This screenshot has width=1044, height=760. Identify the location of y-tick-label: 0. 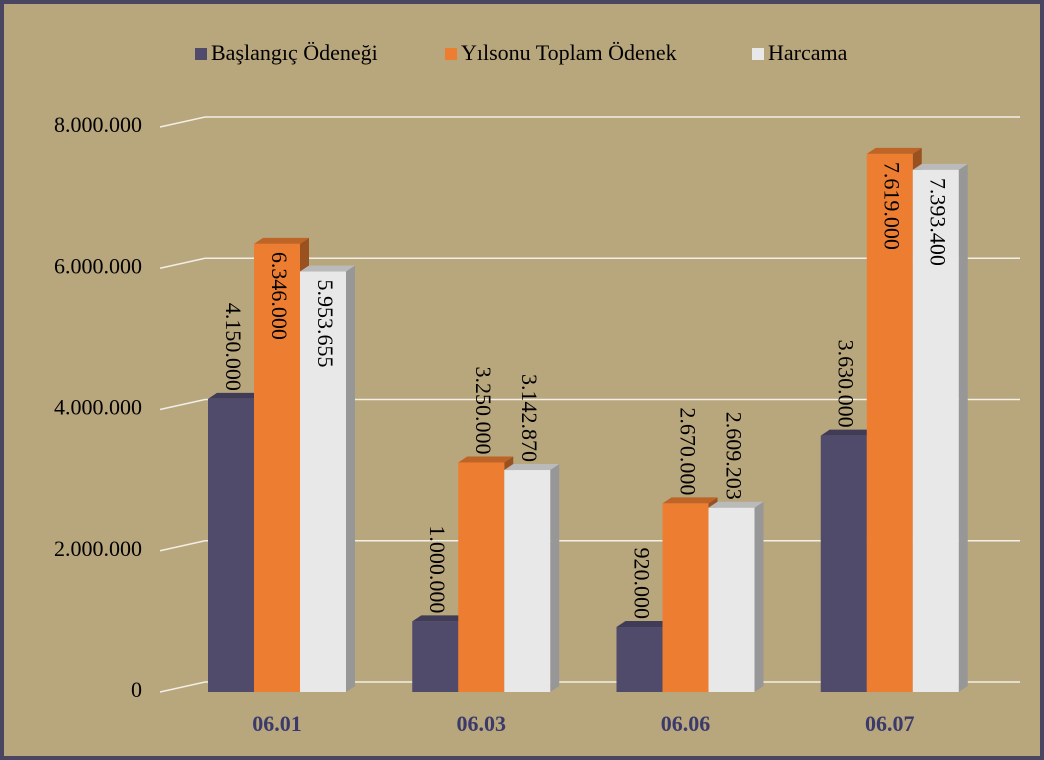
(136, 689).